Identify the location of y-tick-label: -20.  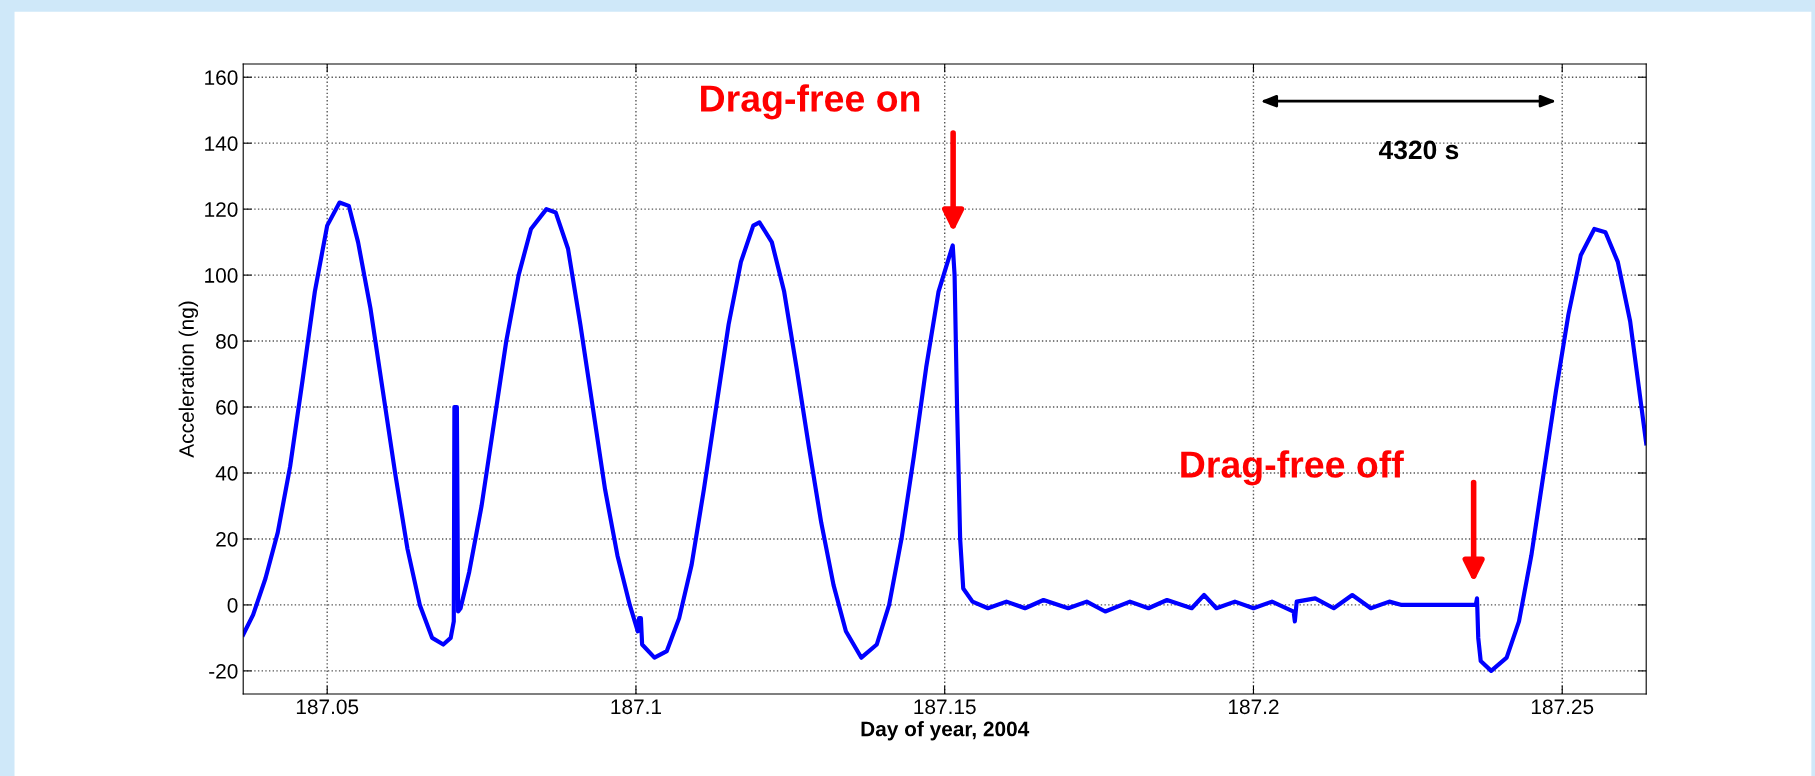
(223, 671).